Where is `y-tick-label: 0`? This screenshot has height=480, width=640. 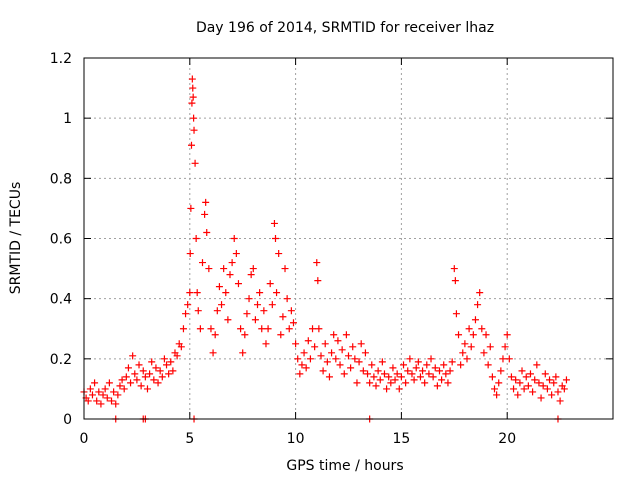 y-tick-label: 0 is located at coordinates (67, 420).